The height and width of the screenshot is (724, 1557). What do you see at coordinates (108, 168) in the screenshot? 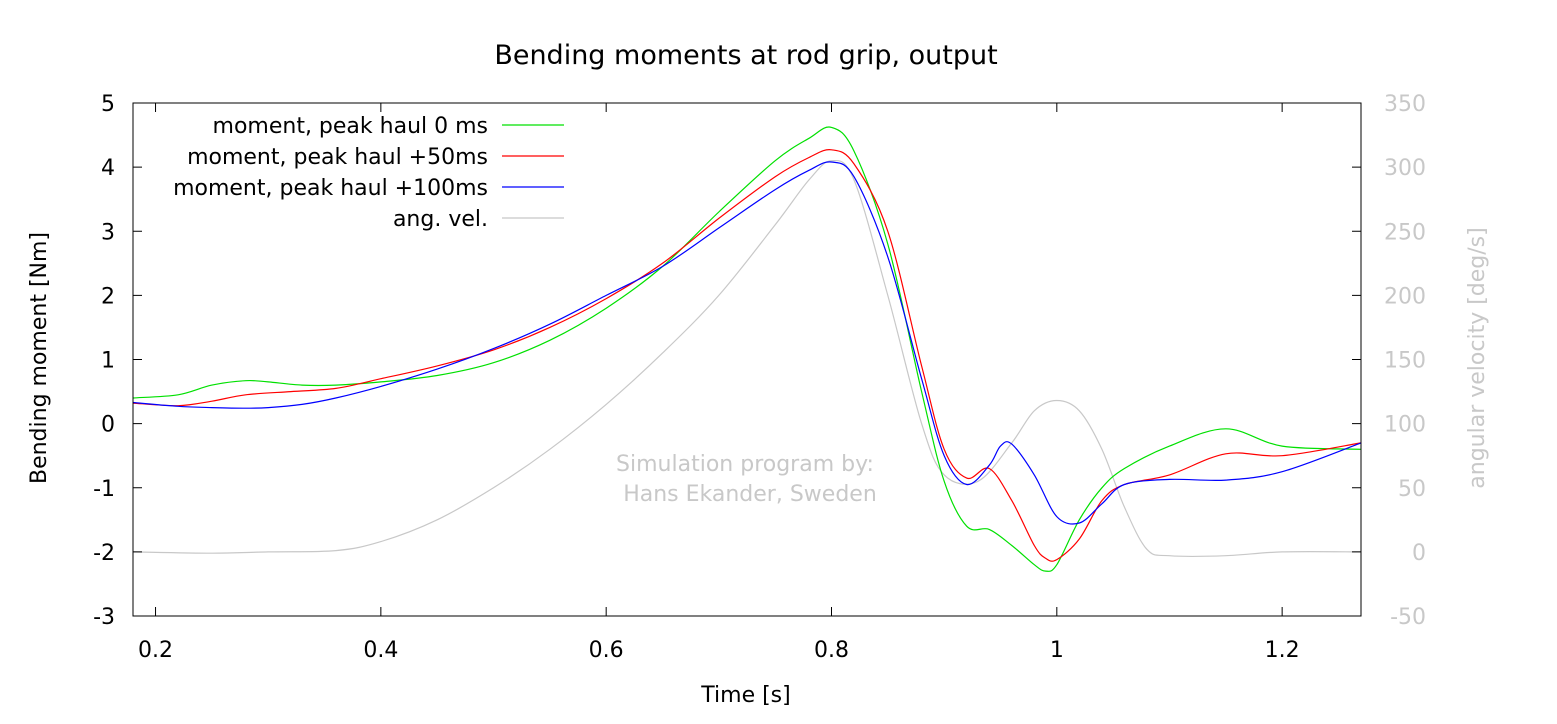
I see `y-tick-label: 4` at bounding box center [108, 168].